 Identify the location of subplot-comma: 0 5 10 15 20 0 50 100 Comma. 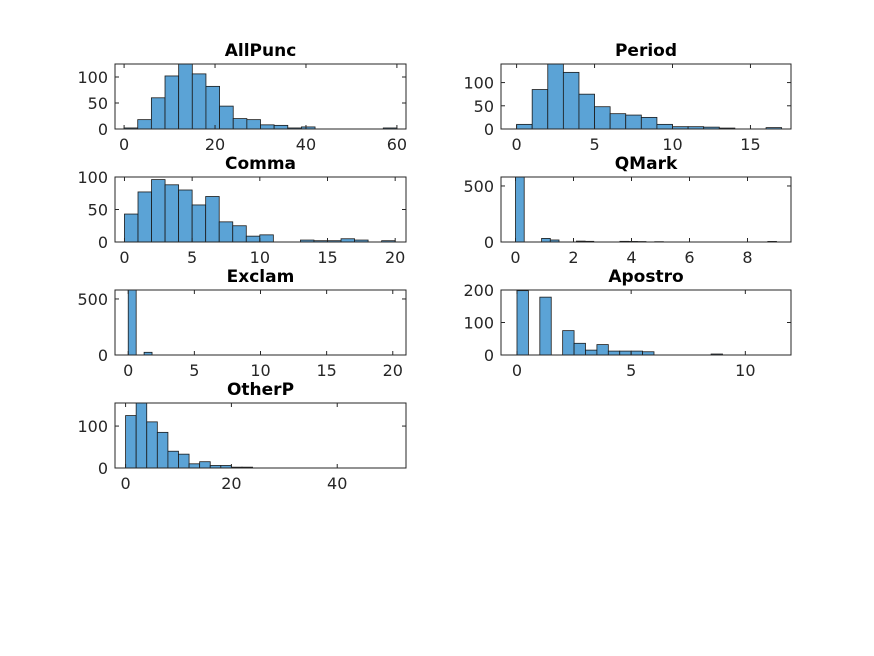
(242, 210).